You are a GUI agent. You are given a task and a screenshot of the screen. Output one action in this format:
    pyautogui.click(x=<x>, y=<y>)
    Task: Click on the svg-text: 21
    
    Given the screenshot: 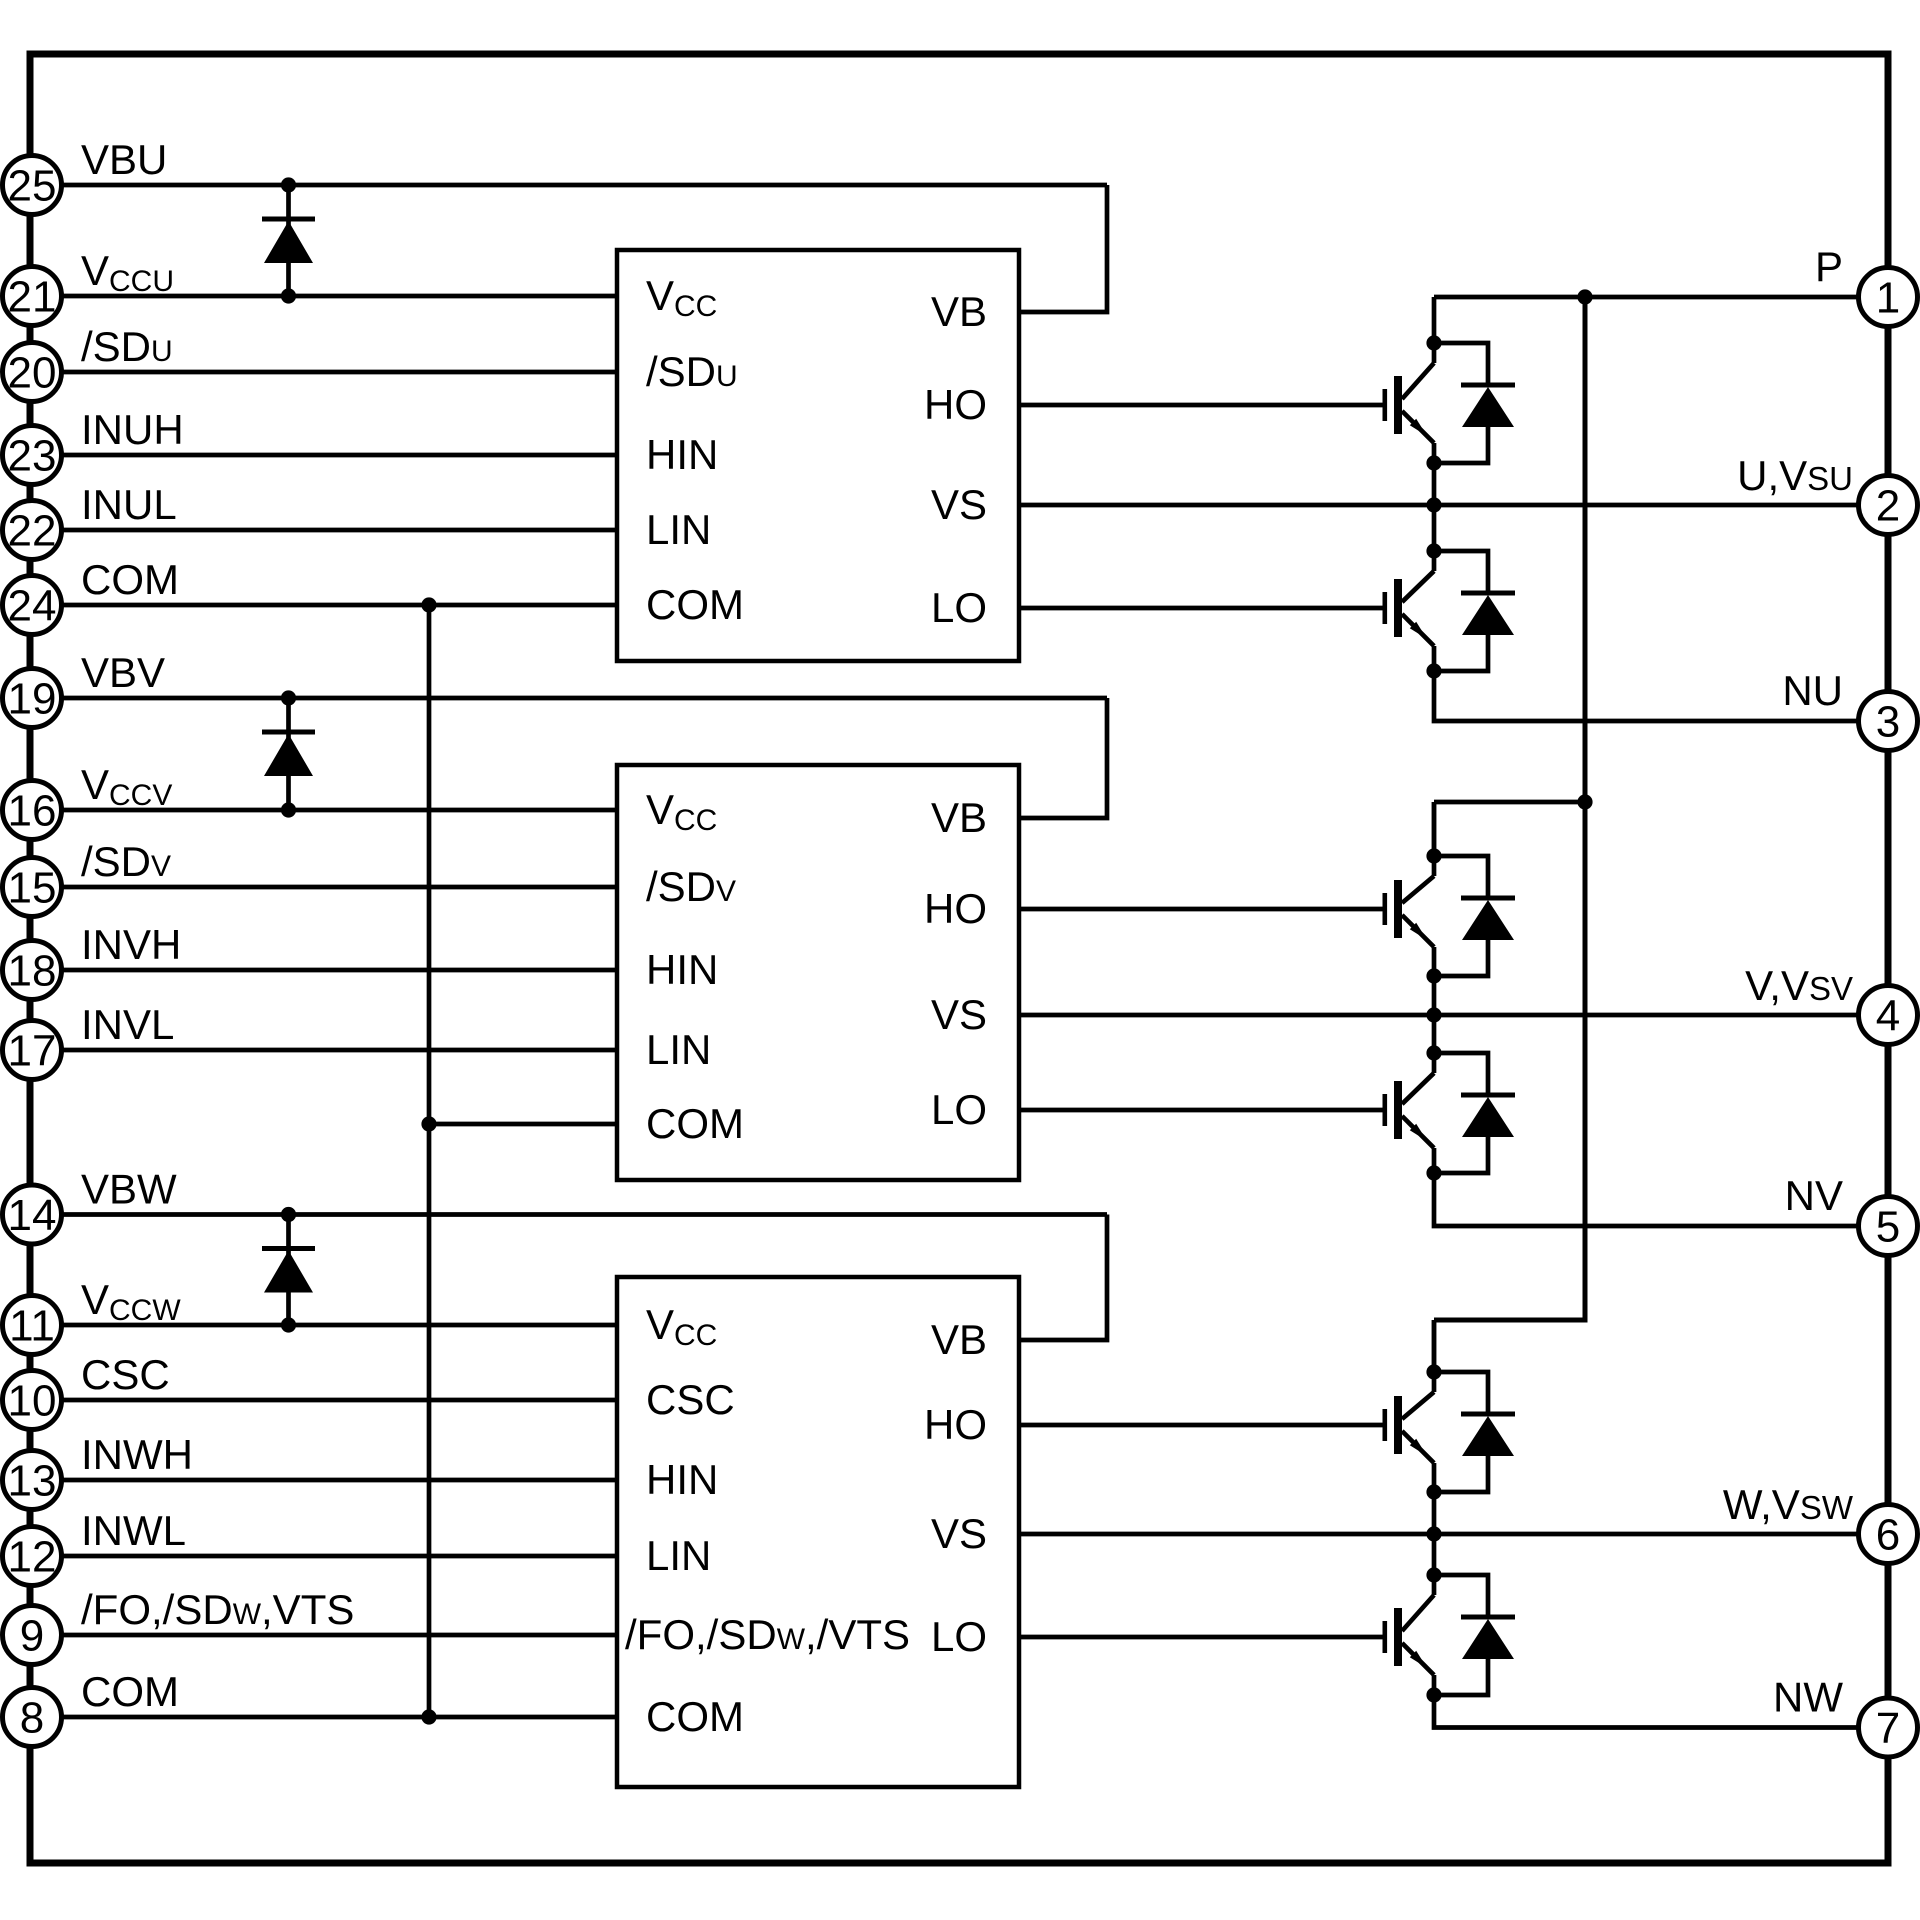 What is the action you would take?
    pyautogui.click(x=32, y=297)
    